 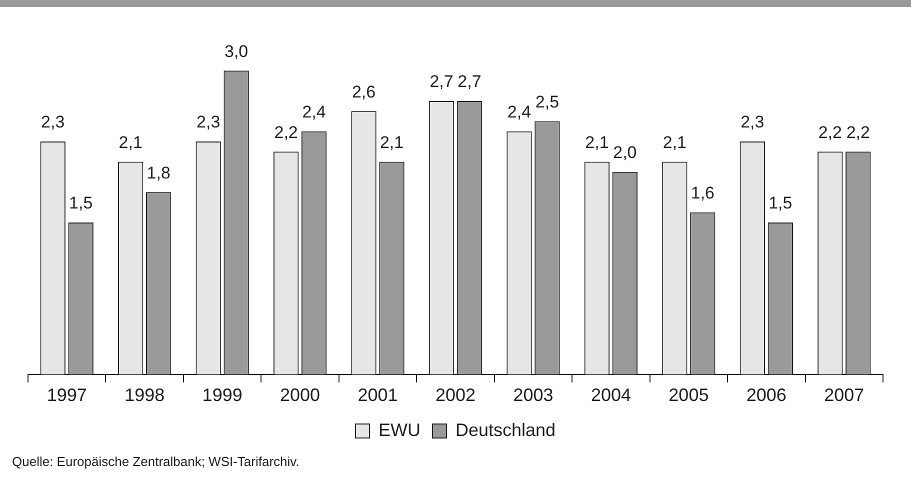 I want to click on data-label: 3,0, so click(x=236, y=51).